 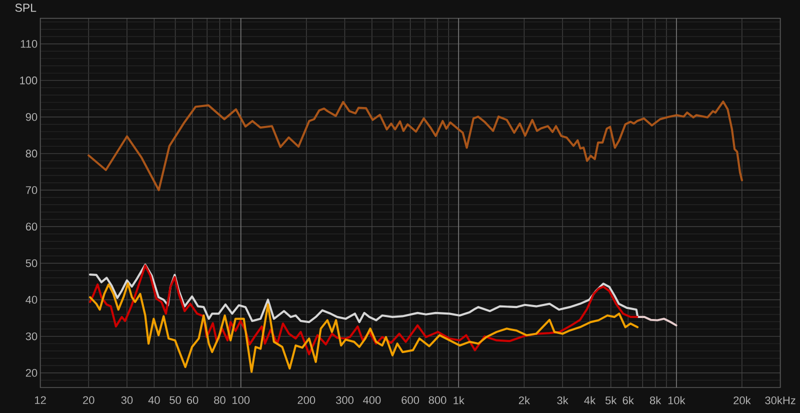 I want to click on y-tick-label: 60, so click(x=32, y=226).